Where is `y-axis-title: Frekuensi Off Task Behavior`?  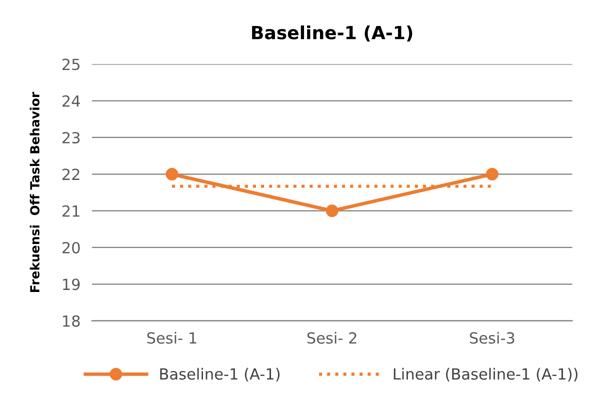 y-axis-title: Frekuensi Off Task Behavior is located at coordinates (35, 192).